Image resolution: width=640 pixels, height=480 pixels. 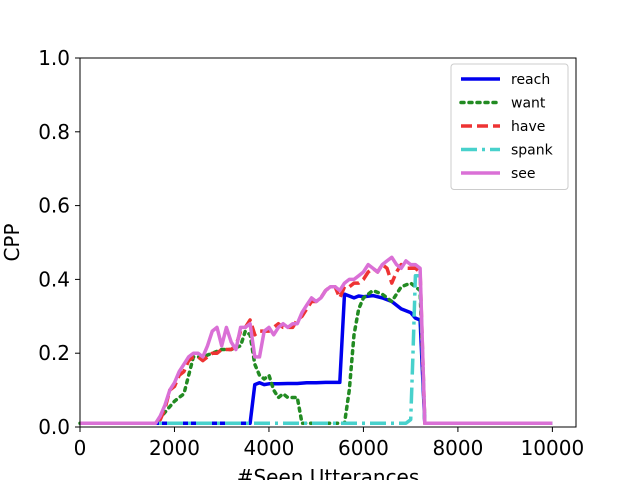 What do you see at coordinates (528, 104) in the screenshot?
I see `legend-label-want: want` at bounding box center [528, 104].